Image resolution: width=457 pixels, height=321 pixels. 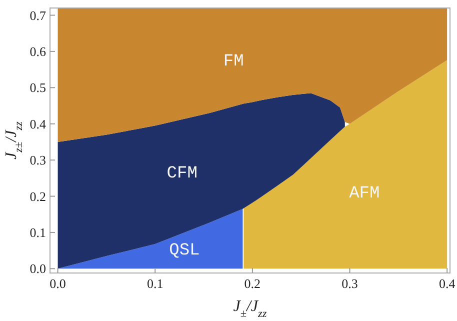 What do you see at coordinates (252, 283) in the screenshot?
I see `x-tick-label: 0.2` at bounding box center [252, 283].